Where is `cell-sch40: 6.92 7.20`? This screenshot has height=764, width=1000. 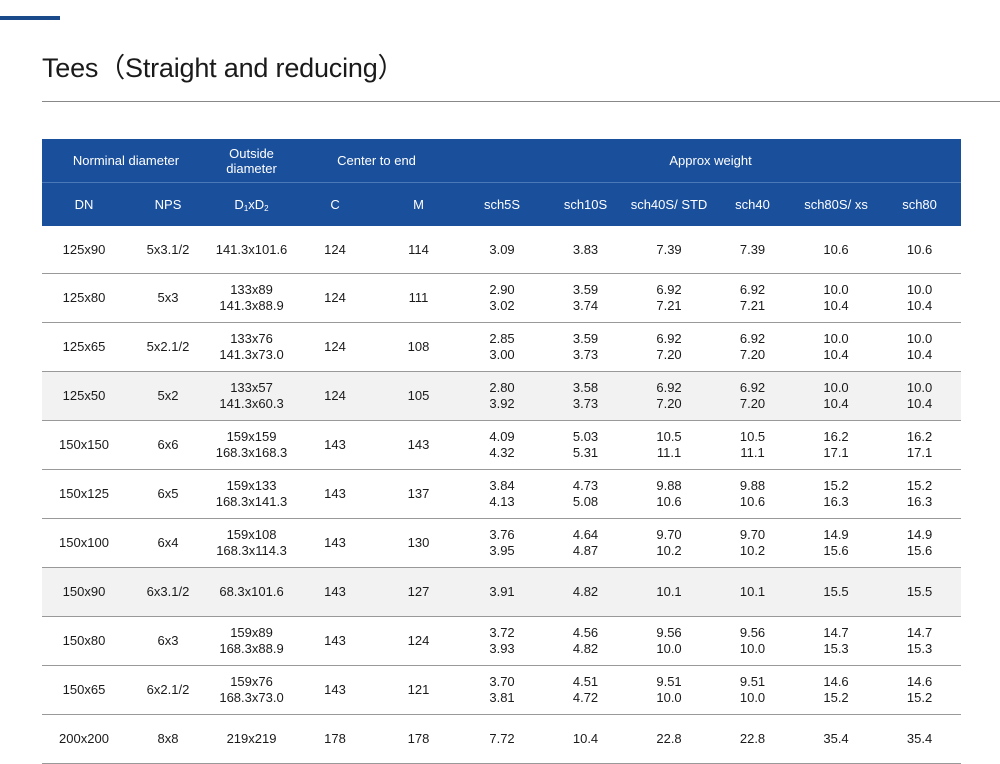 cell-sch40: 6.92 7.20 is located at coordinates (753, 396).